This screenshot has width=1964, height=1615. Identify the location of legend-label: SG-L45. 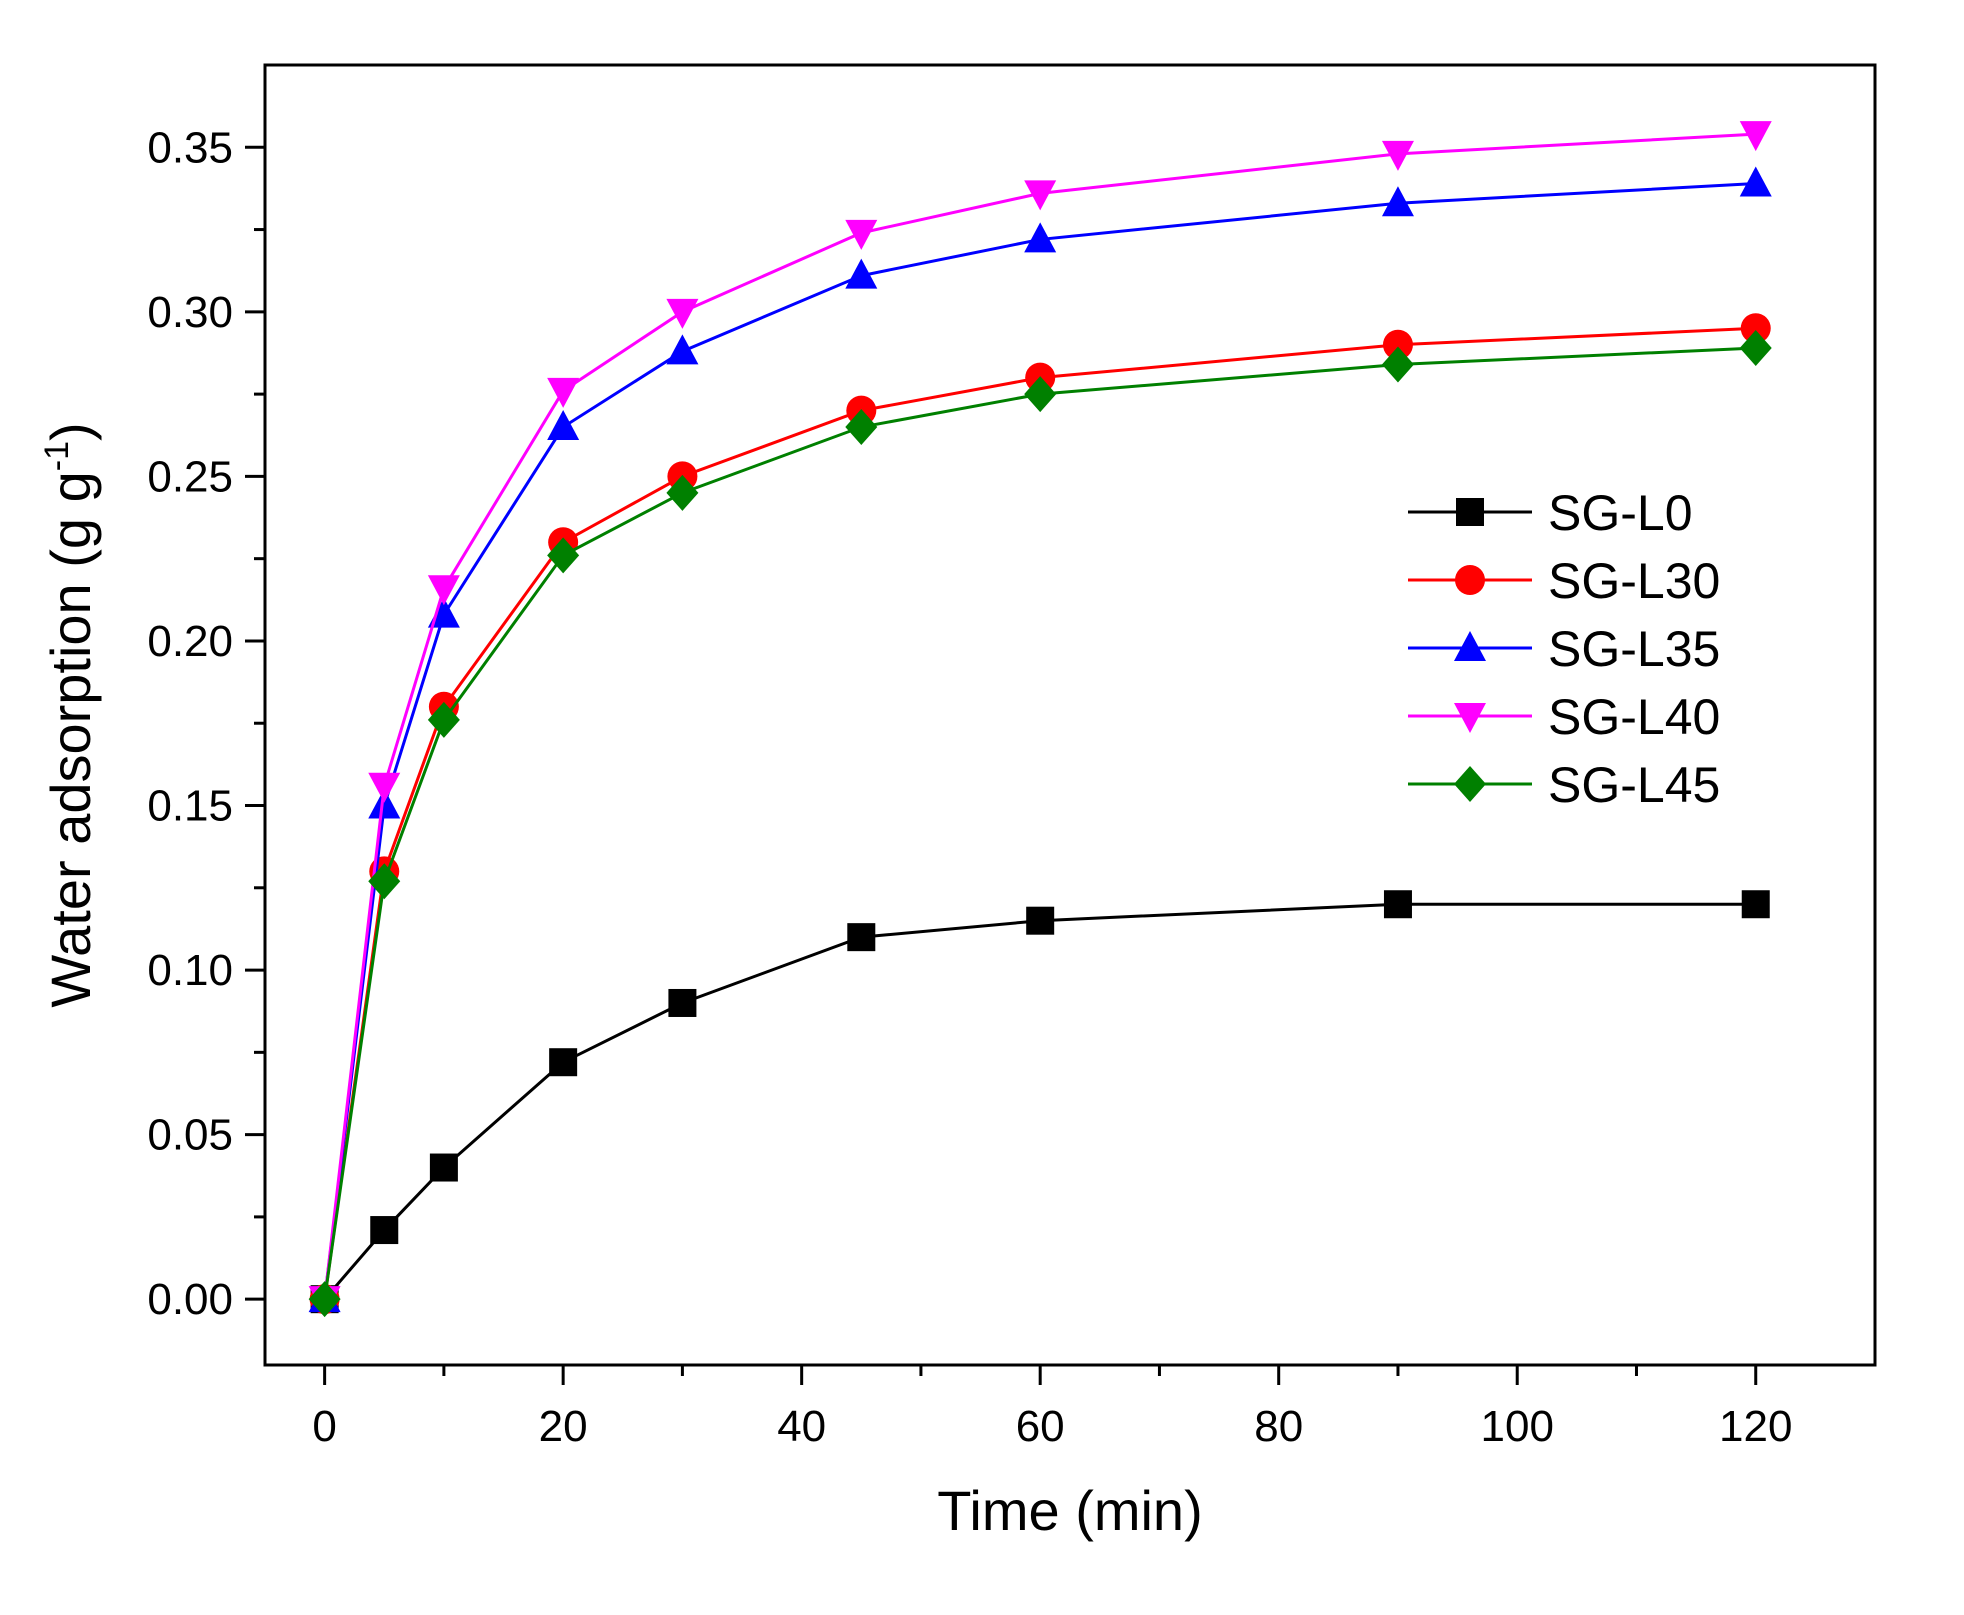
(1634, 785).